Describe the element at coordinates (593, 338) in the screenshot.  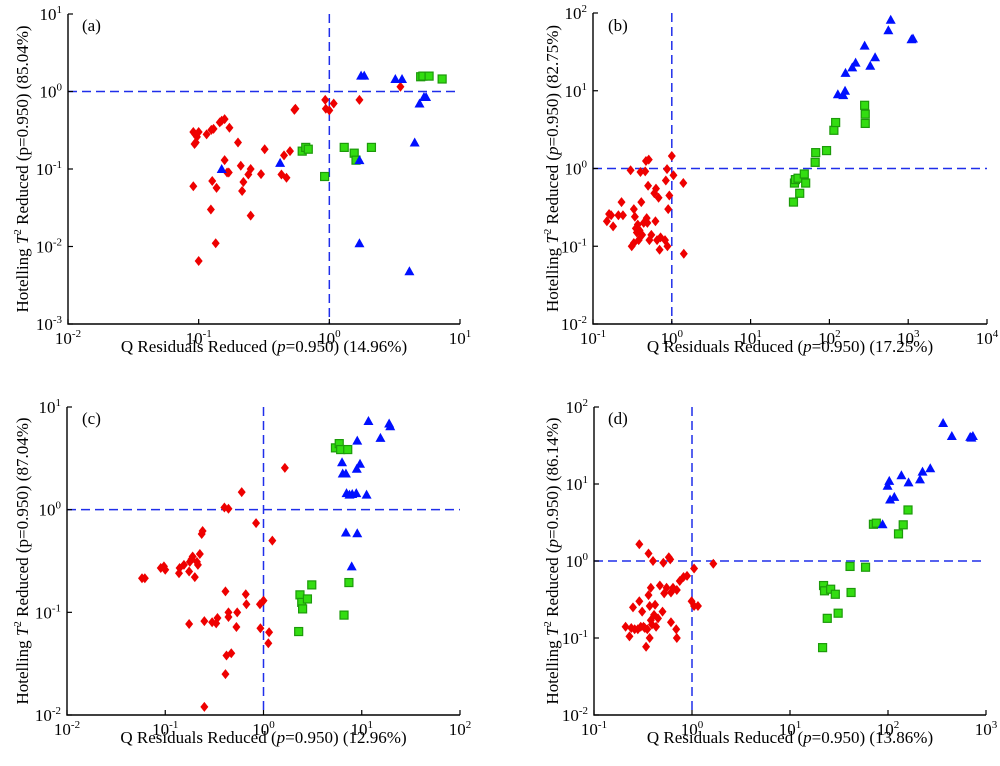
I see `x-tick-label: 10⁻¹` at that location.